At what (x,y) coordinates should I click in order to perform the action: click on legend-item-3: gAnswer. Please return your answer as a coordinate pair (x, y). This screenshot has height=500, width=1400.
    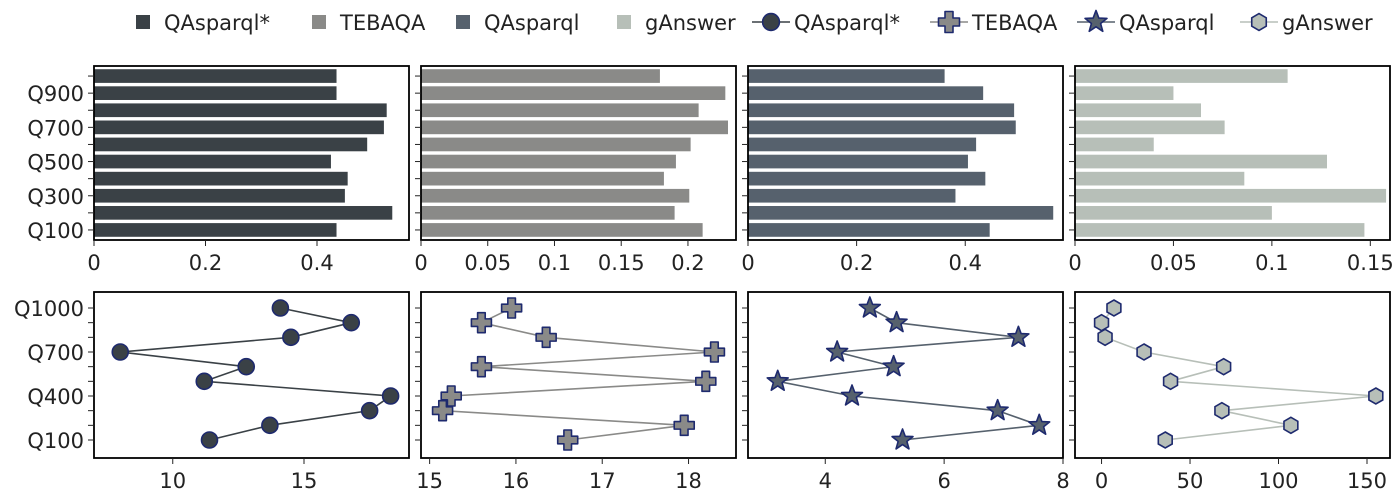
    Looking at the image, I should click on (676, 23).